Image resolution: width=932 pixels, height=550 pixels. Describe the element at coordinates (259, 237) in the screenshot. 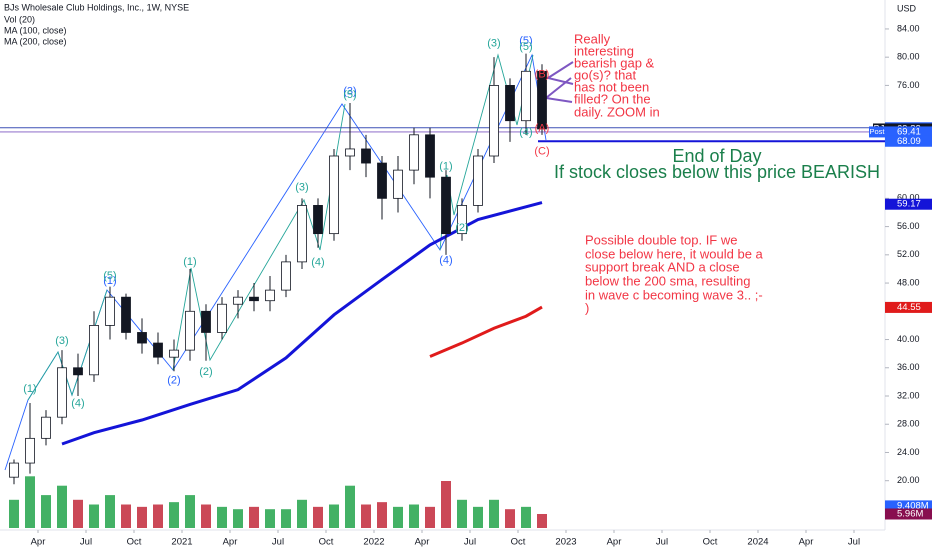

I see `wave-line` at that location.